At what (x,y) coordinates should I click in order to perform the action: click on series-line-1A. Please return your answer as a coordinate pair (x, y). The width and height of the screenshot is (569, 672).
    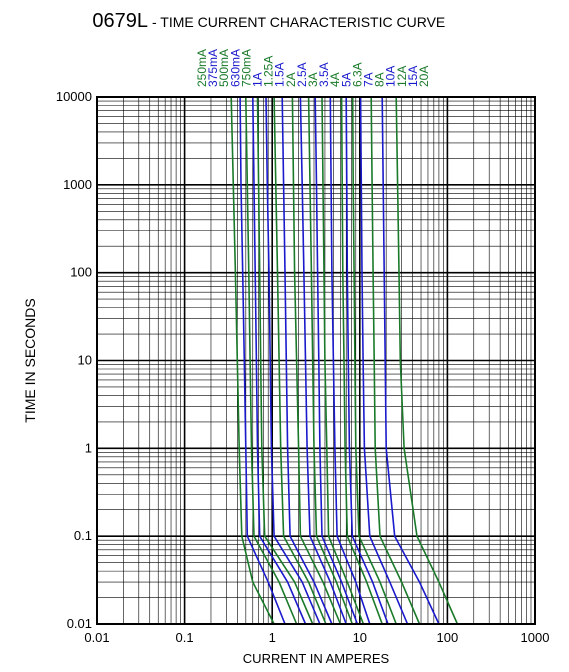
    Looking at the image, I should click on (293, 360).